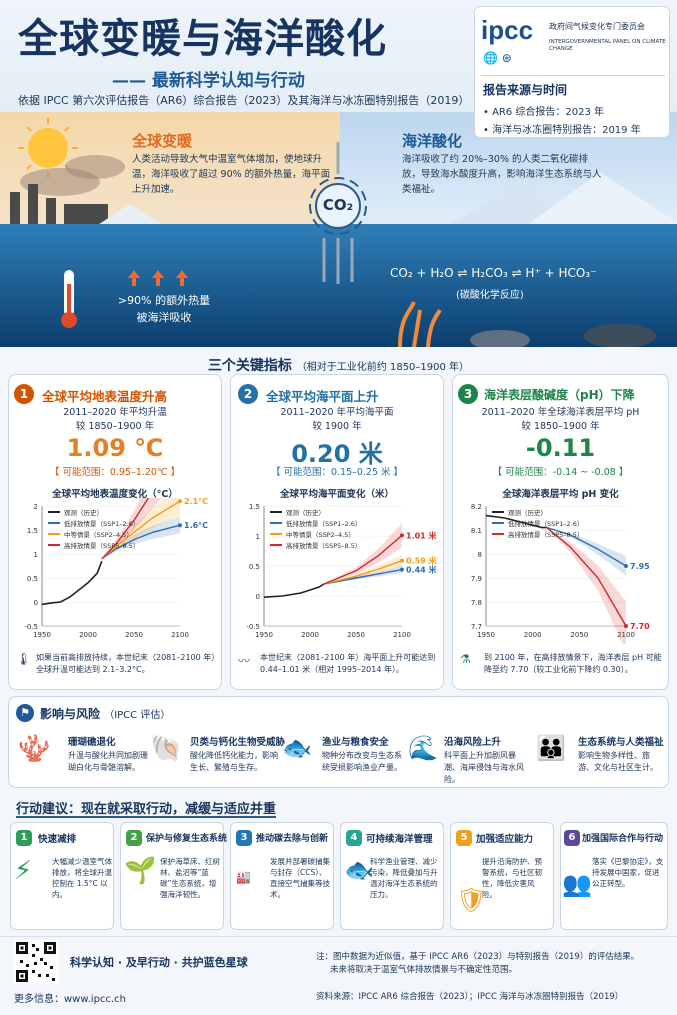 This screenshot has width=677, height=1015. I want to click on x-tick-label: 2000, so click(88, 635).